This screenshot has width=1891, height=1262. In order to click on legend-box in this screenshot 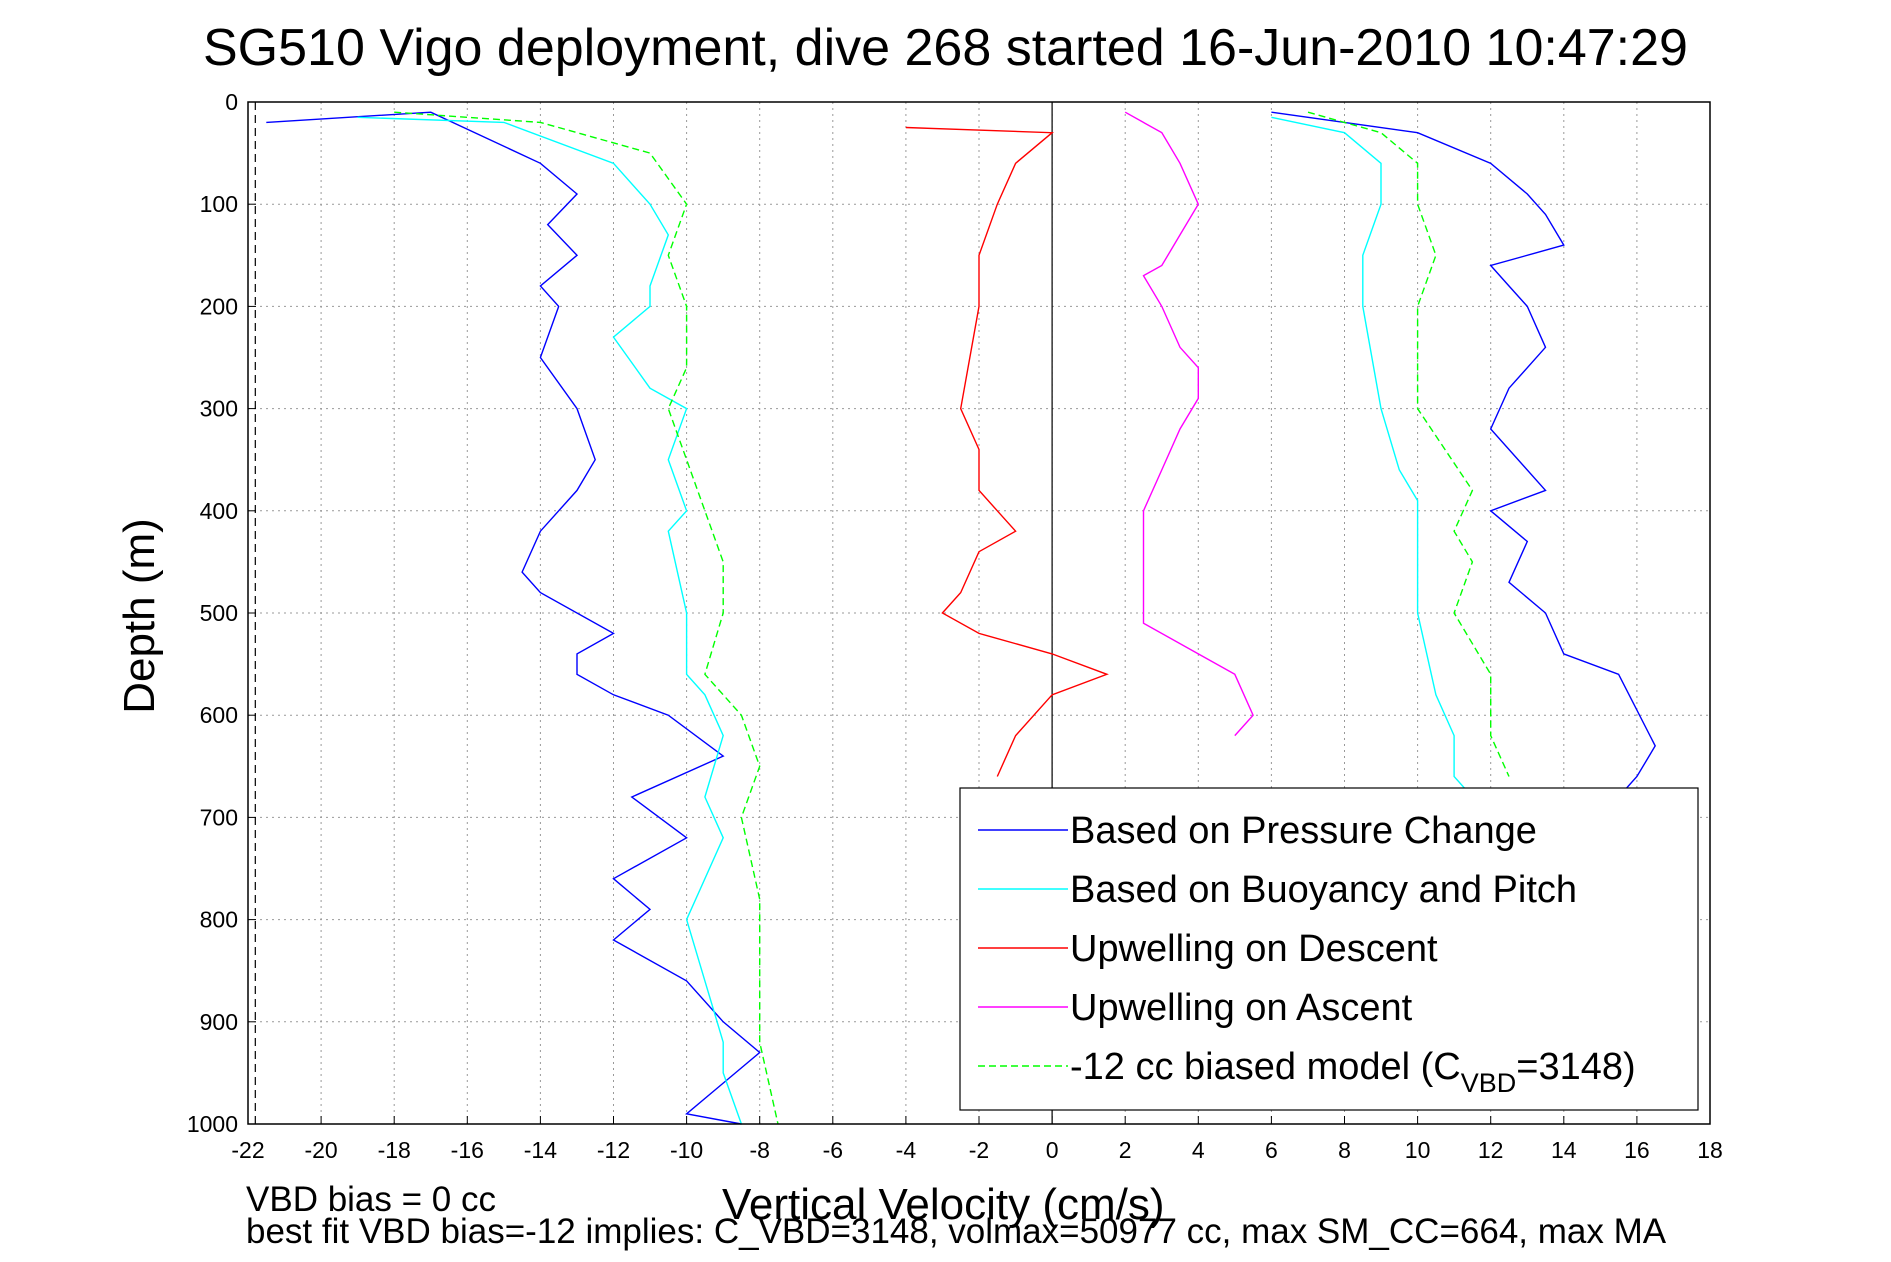, I will do `click(1329, 949)`.